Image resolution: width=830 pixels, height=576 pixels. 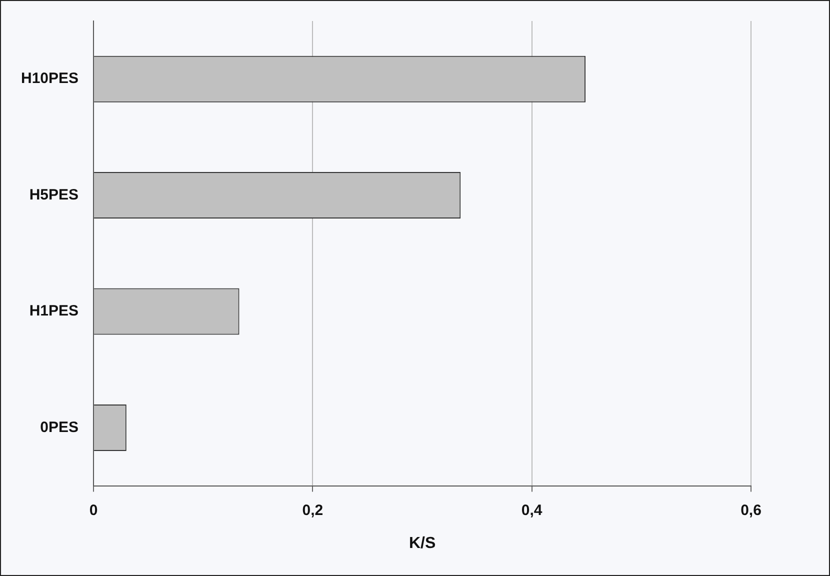 What do you see at coordinates (93, 510) in the screenshot?
I see `x-tick-label: 0` at bounding box center [93, 510].